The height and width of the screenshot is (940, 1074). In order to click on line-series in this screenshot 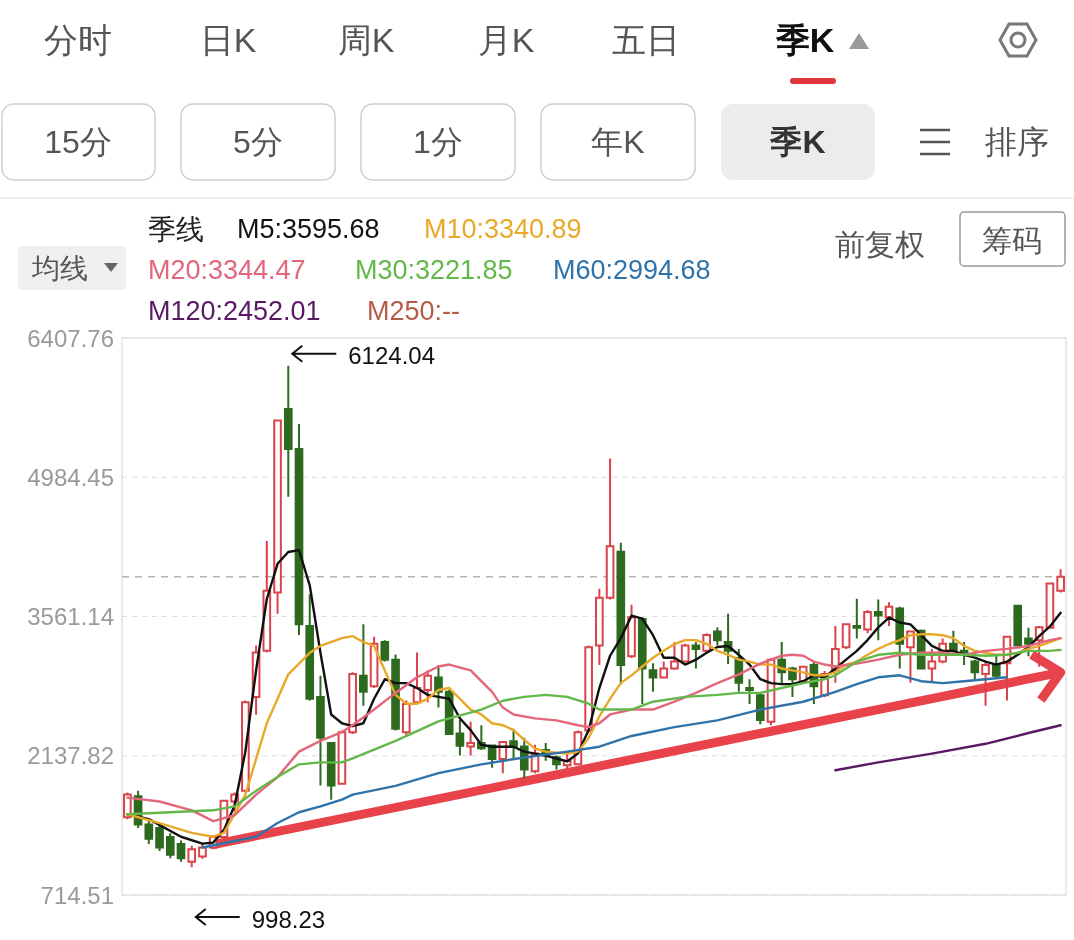, I will do `click(948, 748)`.